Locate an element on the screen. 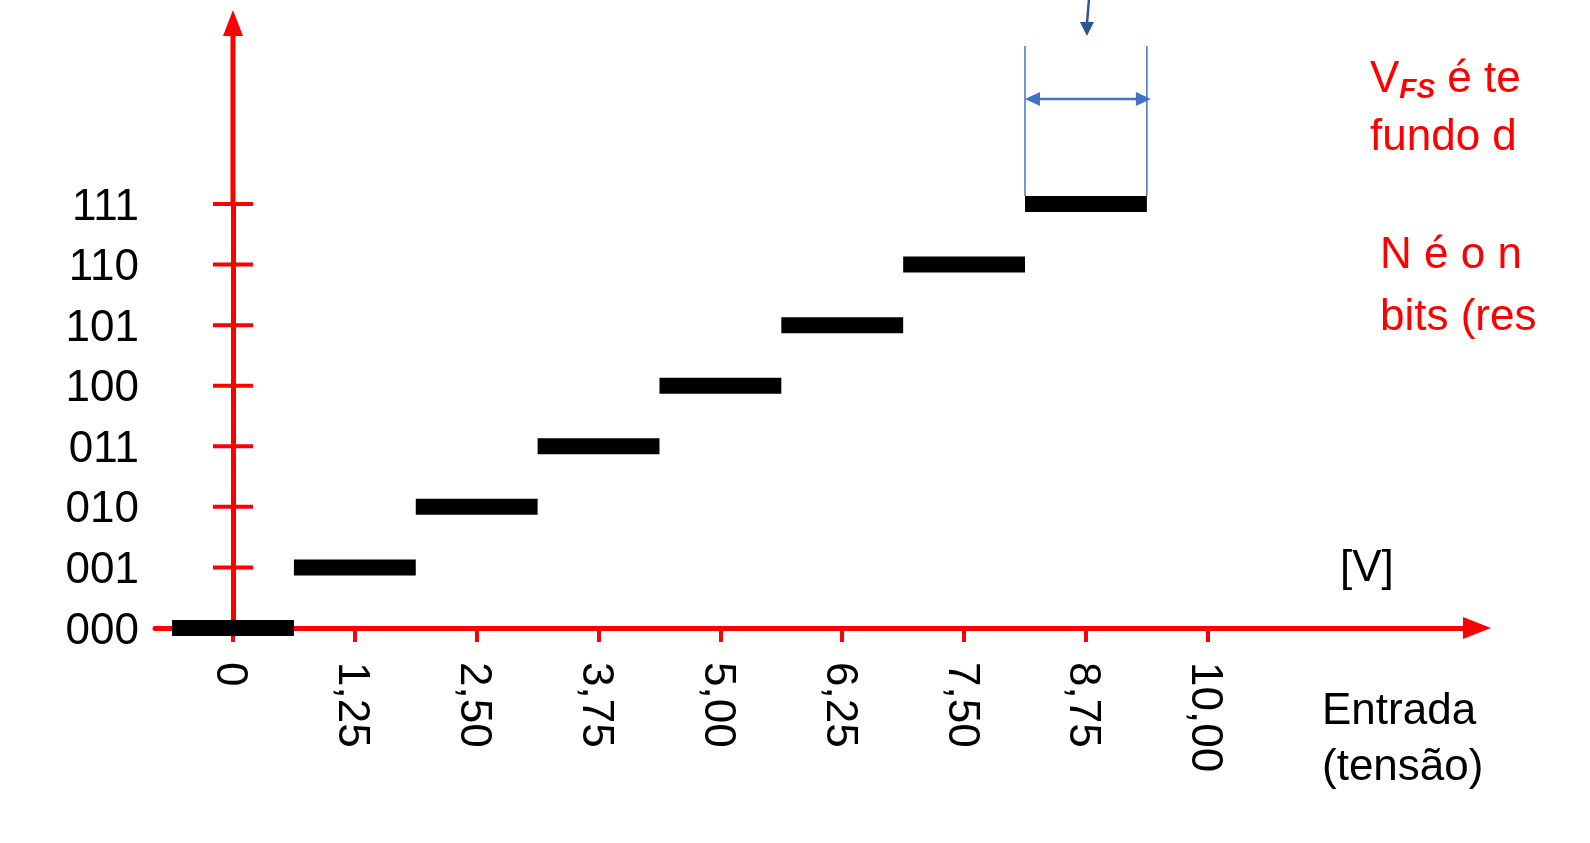 This screenshot has height=843, width=1590. x-tick-label: 2,50 is located at coordinates (477, 705).